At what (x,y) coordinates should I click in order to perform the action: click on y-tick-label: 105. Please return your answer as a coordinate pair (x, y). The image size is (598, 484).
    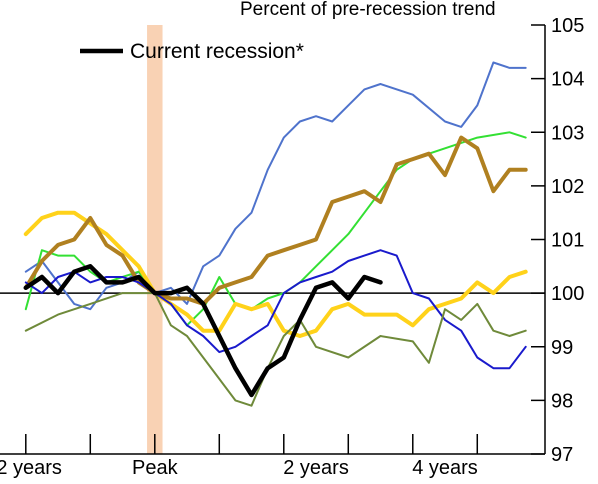
    Looking at the image, I should click on (567, 26).